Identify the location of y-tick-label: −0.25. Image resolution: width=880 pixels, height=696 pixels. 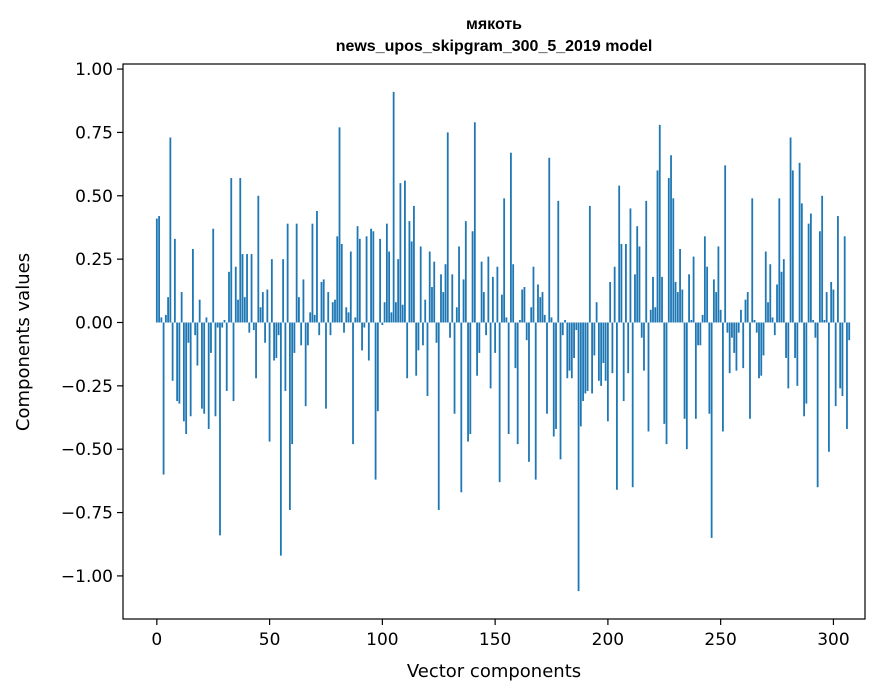
(87, 387).